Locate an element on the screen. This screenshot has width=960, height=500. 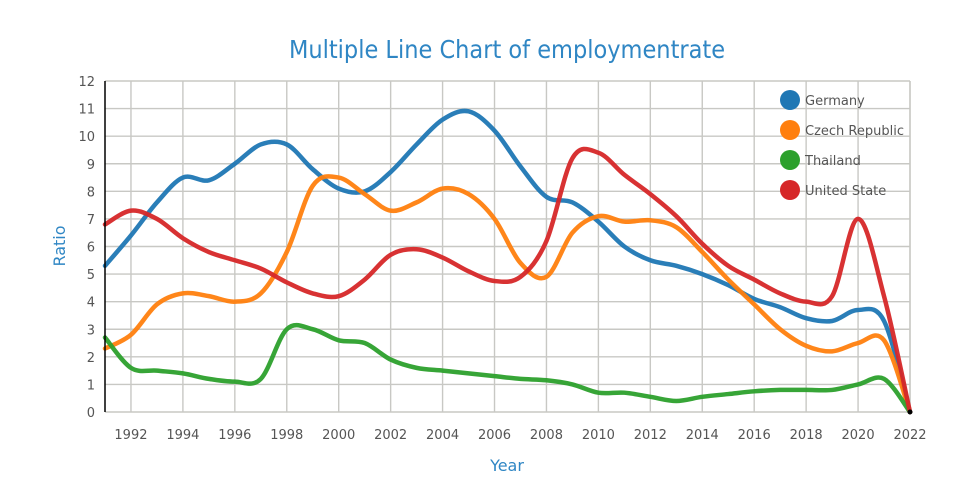
legend-item-czech-republic: Czech Republic is located at coordinates (842, 130).